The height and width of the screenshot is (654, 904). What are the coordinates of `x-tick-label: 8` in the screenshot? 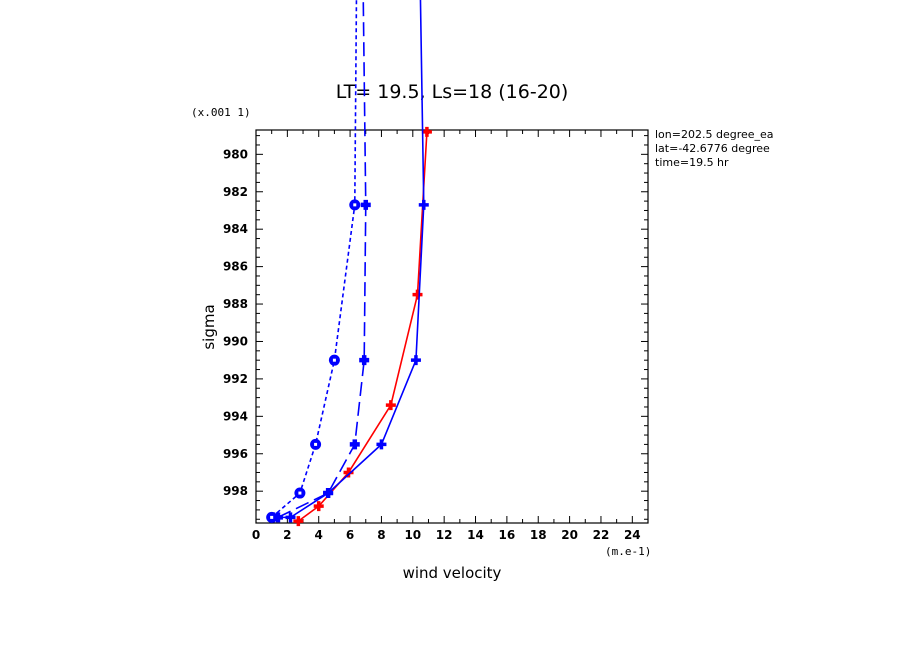 It's located at (381, 535).